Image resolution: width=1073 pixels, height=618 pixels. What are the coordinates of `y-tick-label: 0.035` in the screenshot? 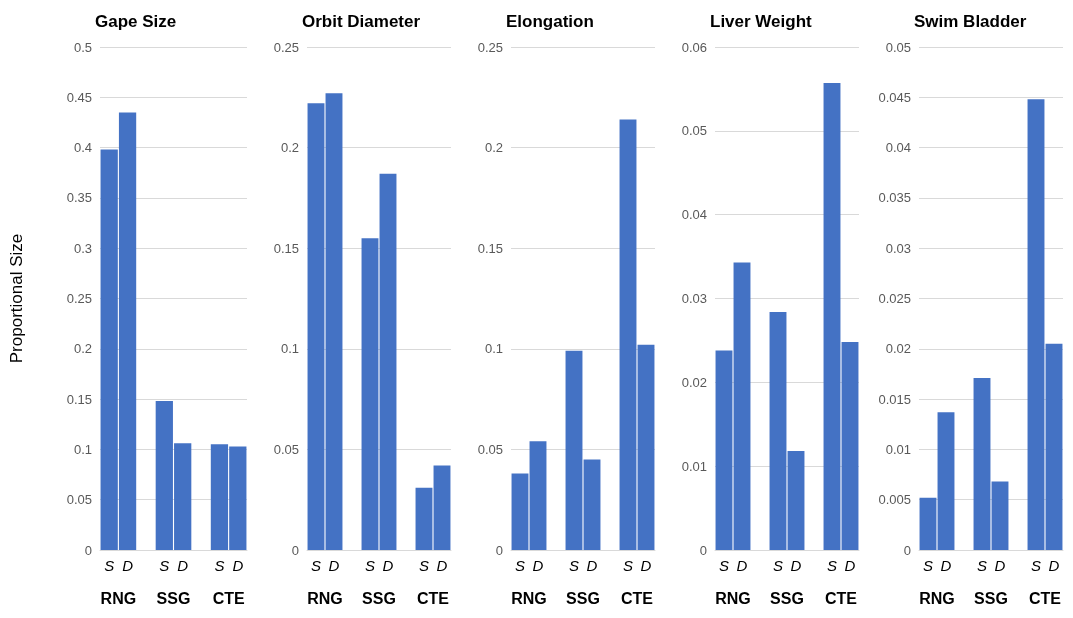 It's located at (894, 198).